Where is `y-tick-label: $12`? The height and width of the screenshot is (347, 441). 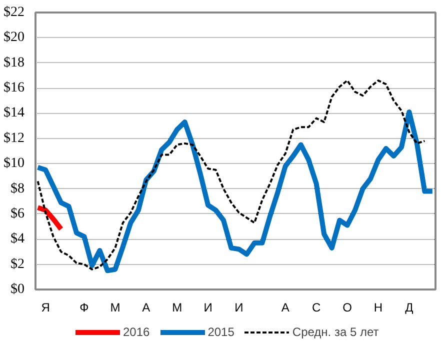
y-tick-label: $12 is located at coordinates (14, 138).